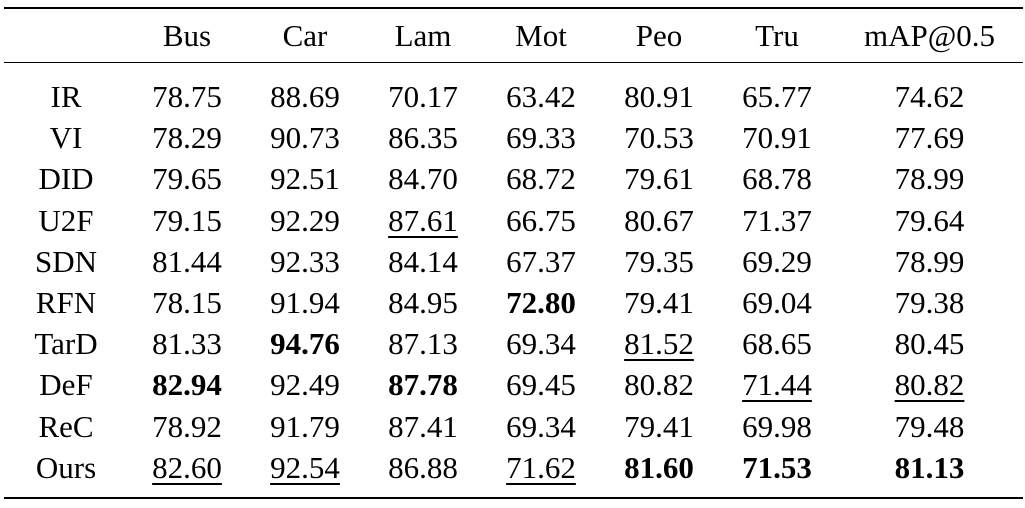 The image size is (1025, 508). Describe the element at coordinates (777, 467) in the screenshot. I see `cell-text: 71.53` at that location.